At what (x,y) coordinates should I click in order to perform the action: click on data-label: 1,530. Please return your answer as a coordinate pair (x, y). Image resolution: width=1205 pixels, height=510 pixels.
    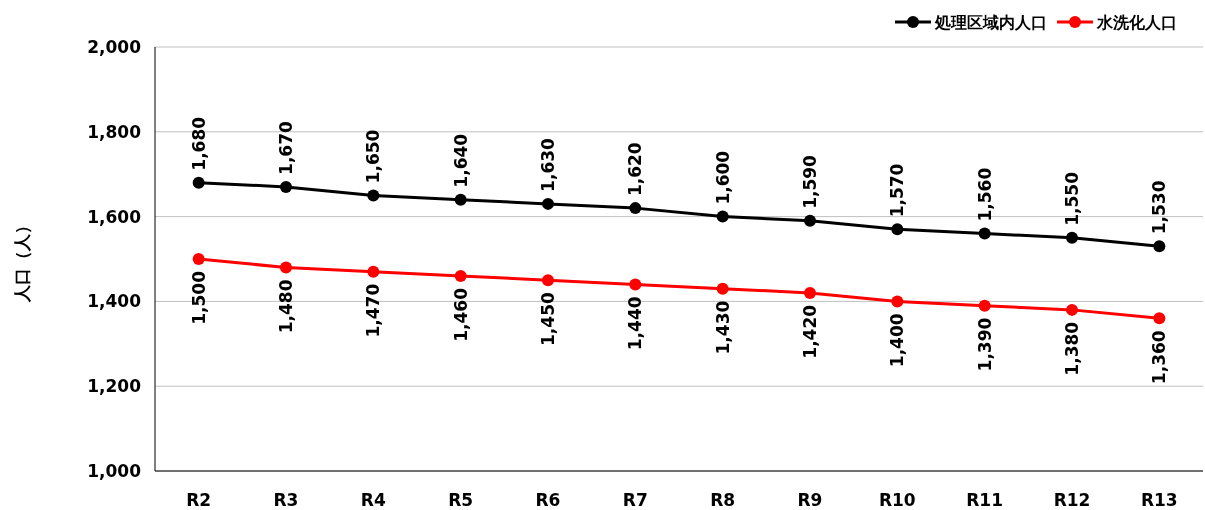
    Looking at the image, I should click on (1159, 207).